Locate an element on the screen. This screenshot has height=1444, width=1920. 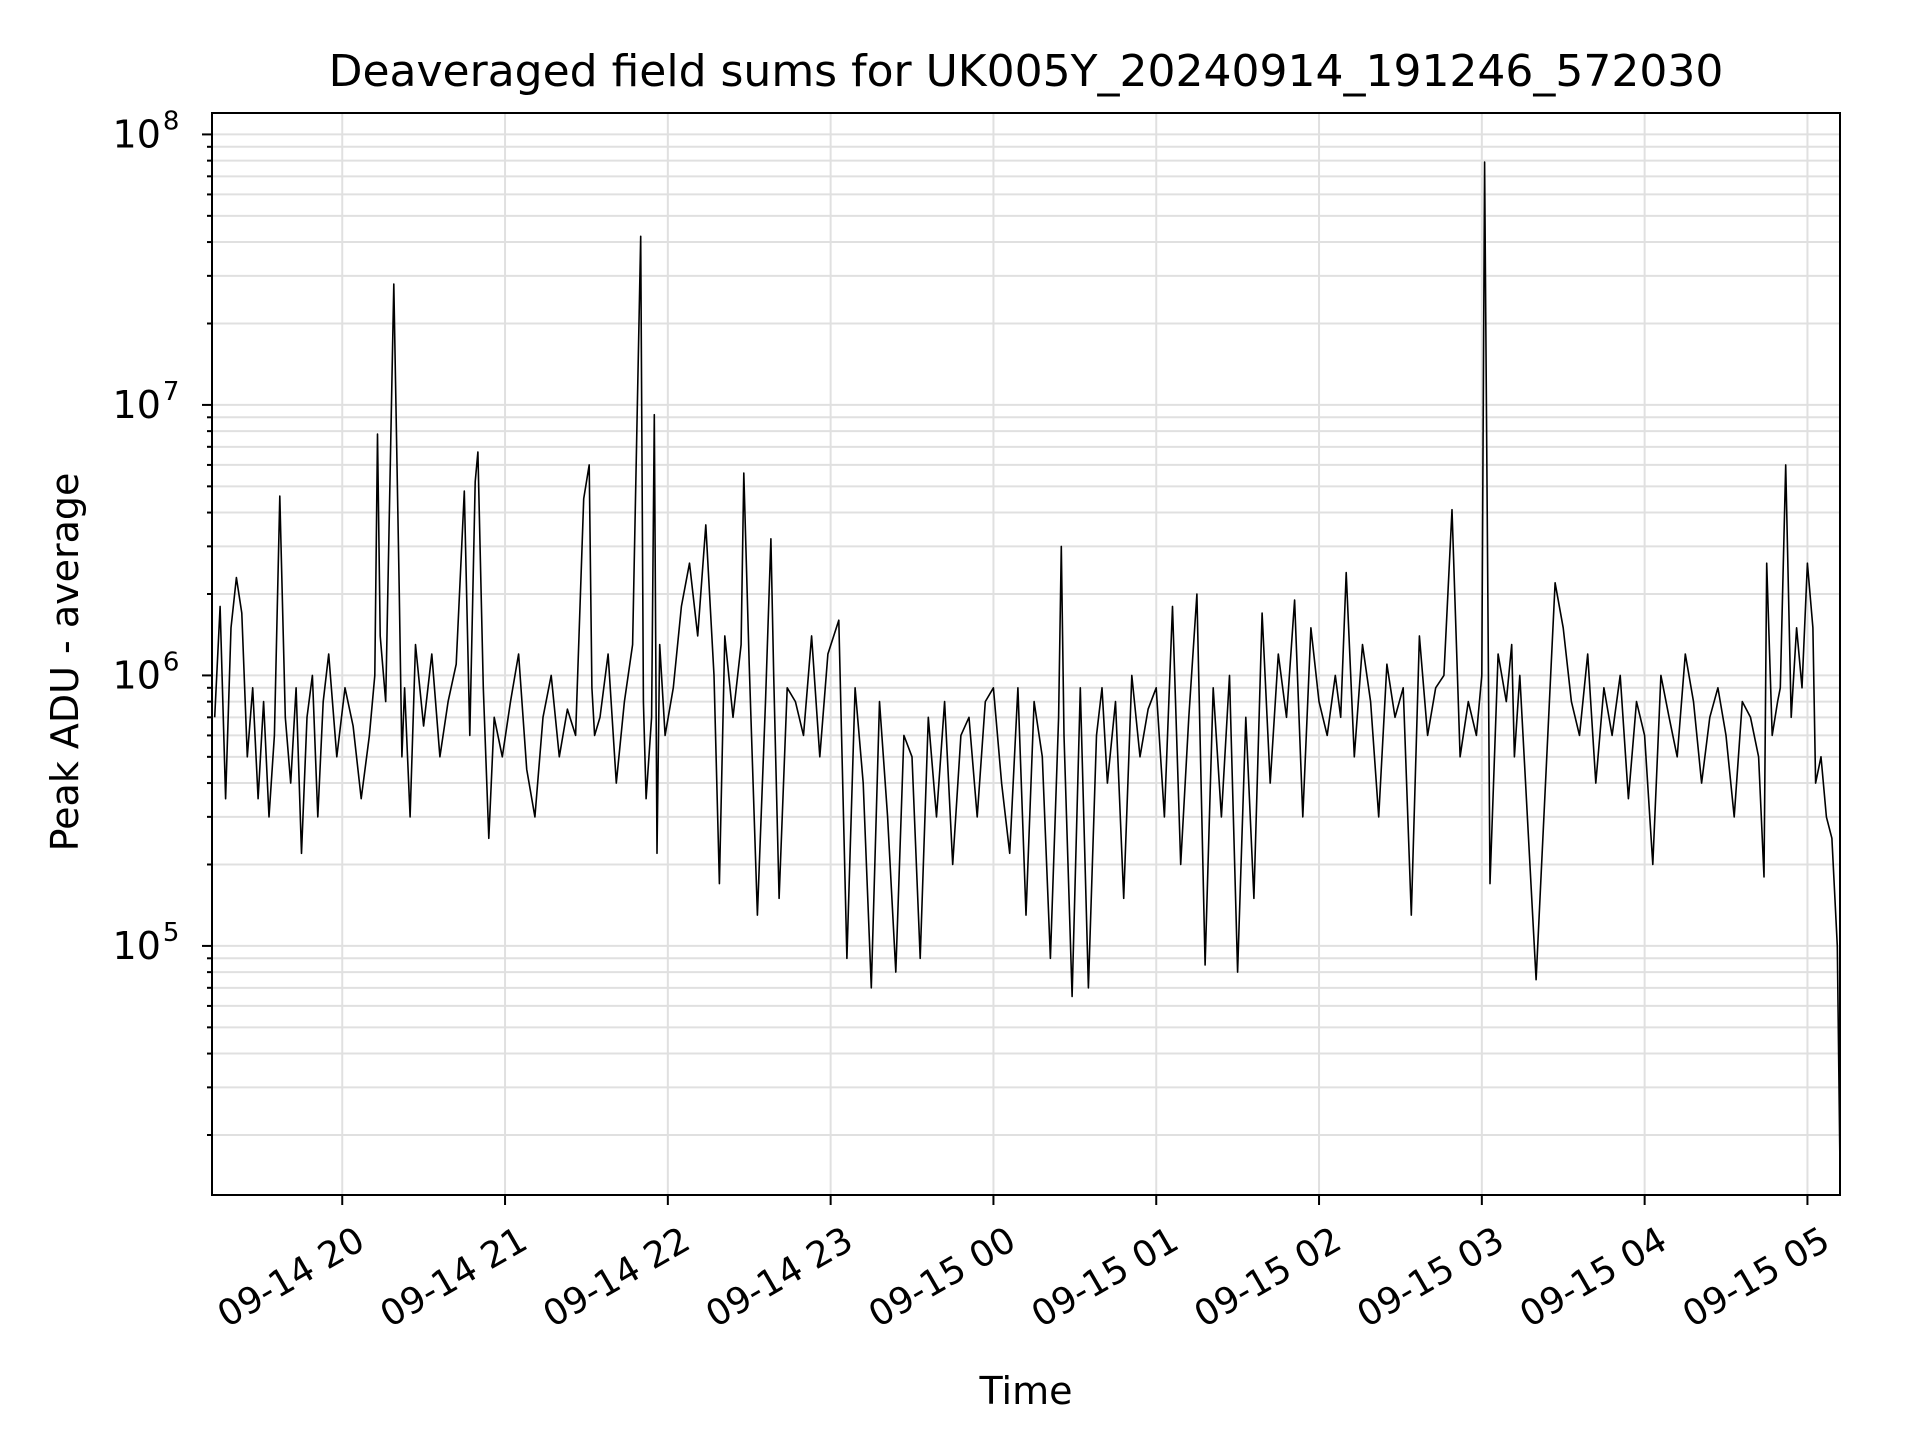
y-axis-label: Peak ADU - average is located at coordinates (65, 662).